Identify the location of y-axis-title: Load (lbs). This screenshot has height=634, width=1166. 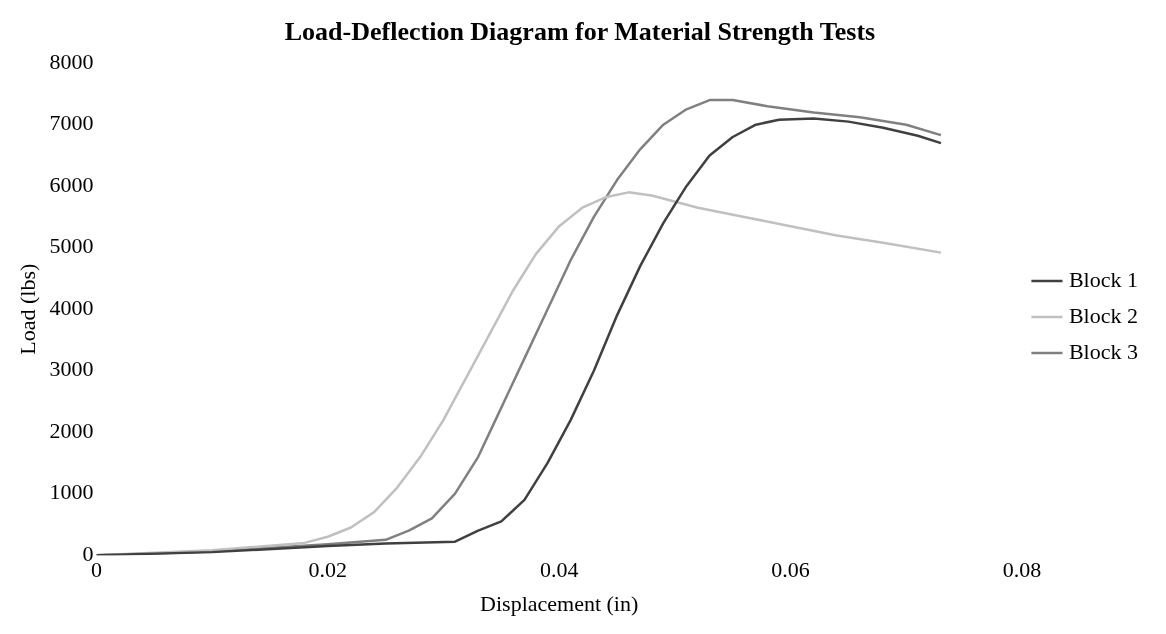
(27, 309).